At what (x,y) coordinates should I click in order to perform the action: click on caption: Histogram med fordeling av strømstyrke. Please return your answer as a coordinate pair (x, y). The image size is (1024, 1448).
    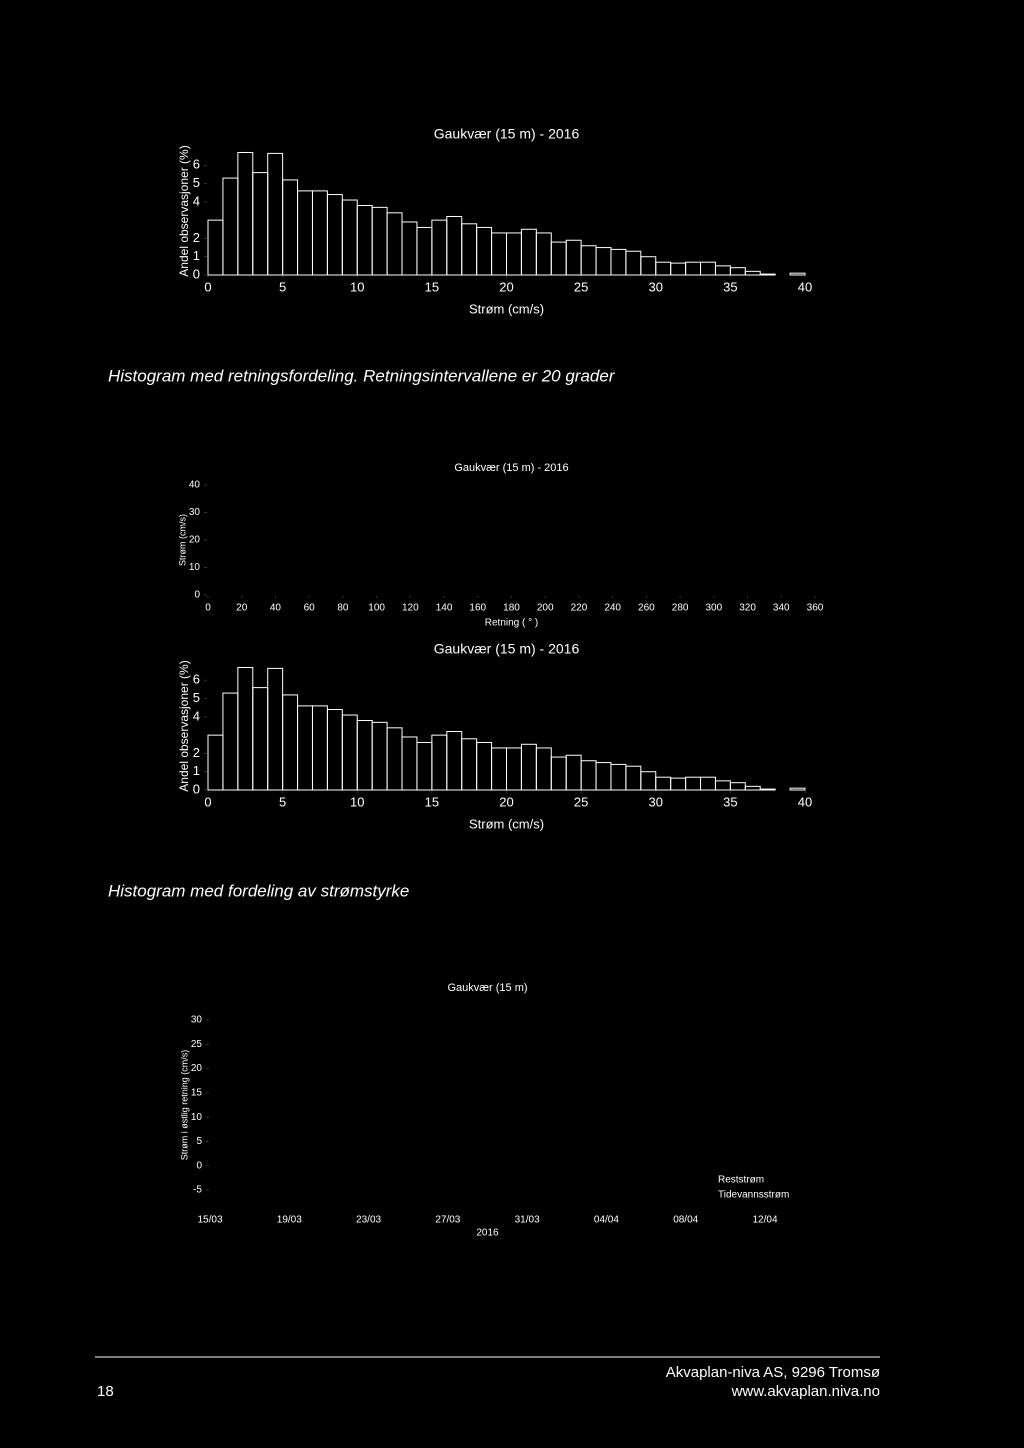
    Looking at the image, I should click on (258, 890).